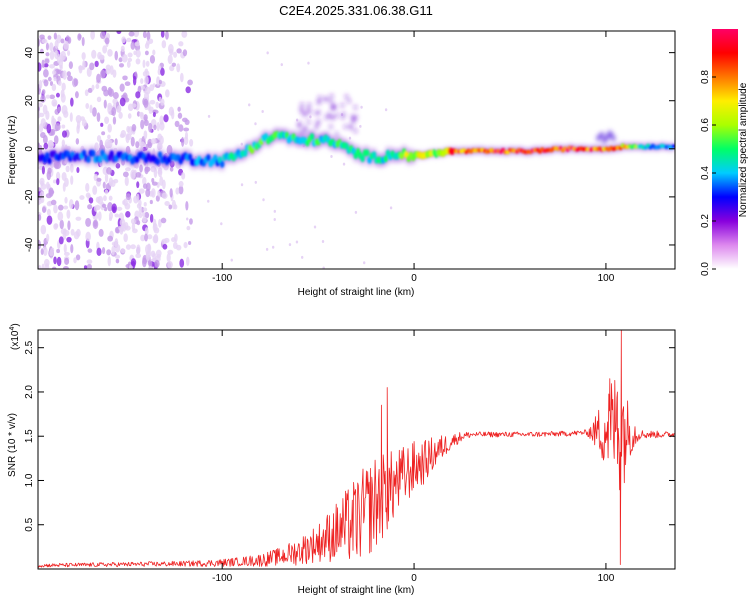 This screenshot has height=600, width=750. I want to click on snr-x-label: Height of straight line (km), so click(356, 590).